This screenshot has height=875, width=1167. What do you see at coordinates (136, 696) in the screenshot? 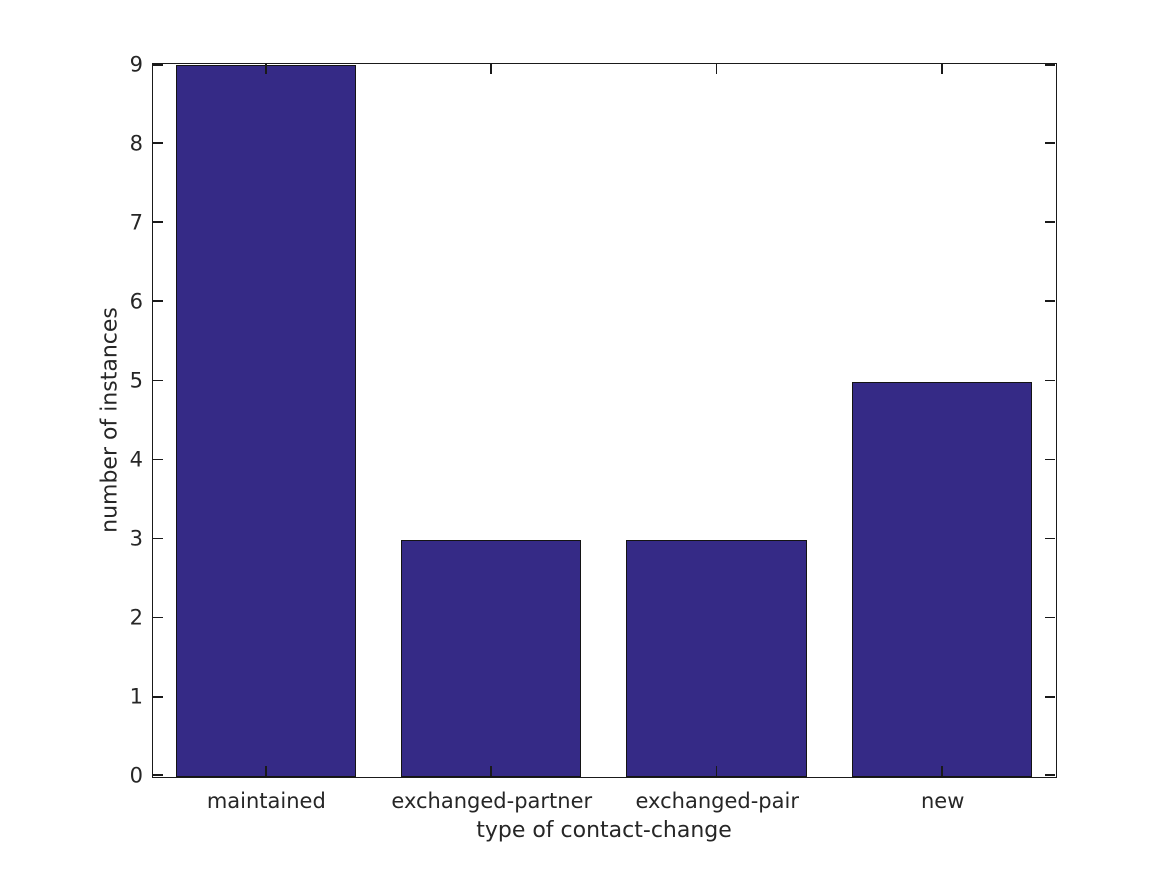
I see `y-tick-label-1: 1` at bounding box center [136, 696].